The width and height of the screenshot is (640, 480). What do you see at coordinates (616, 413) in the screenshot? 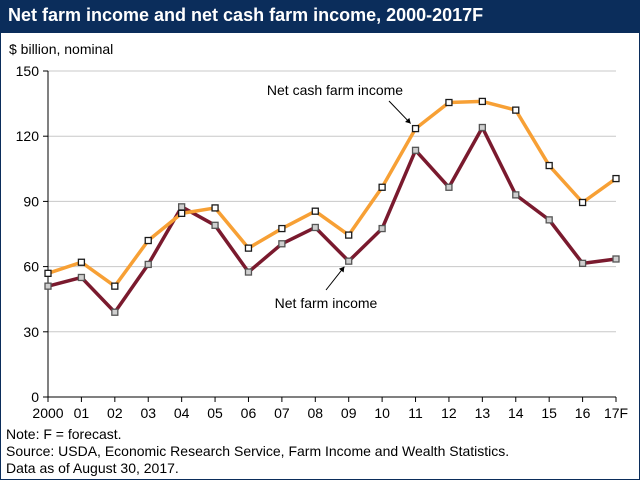
I see `x-tick-label: 17F` at bounding box center [616, 413].